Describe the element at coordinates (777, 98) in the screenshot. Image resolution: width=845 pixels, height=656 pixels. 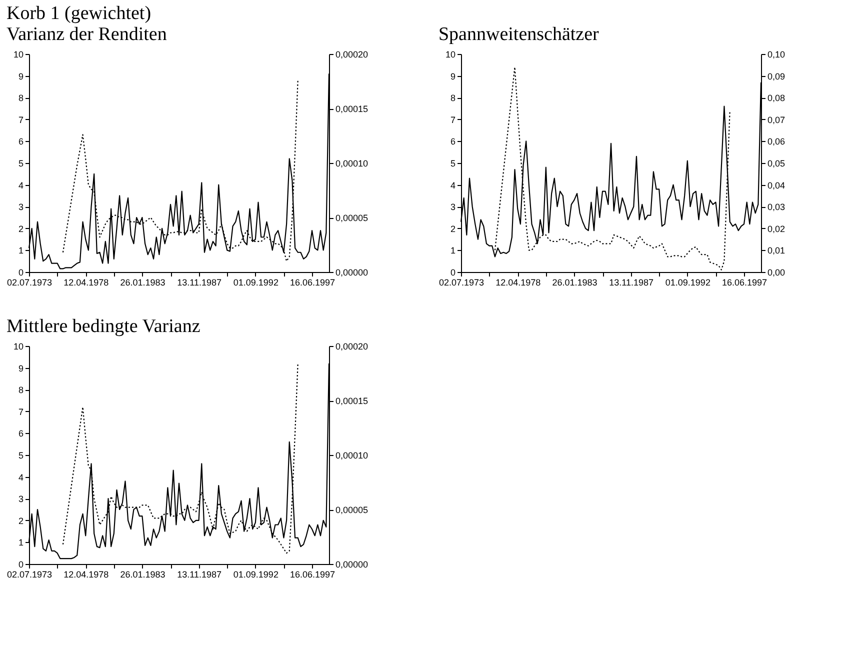
I see `y2-tick-label: 0,08` at that location.